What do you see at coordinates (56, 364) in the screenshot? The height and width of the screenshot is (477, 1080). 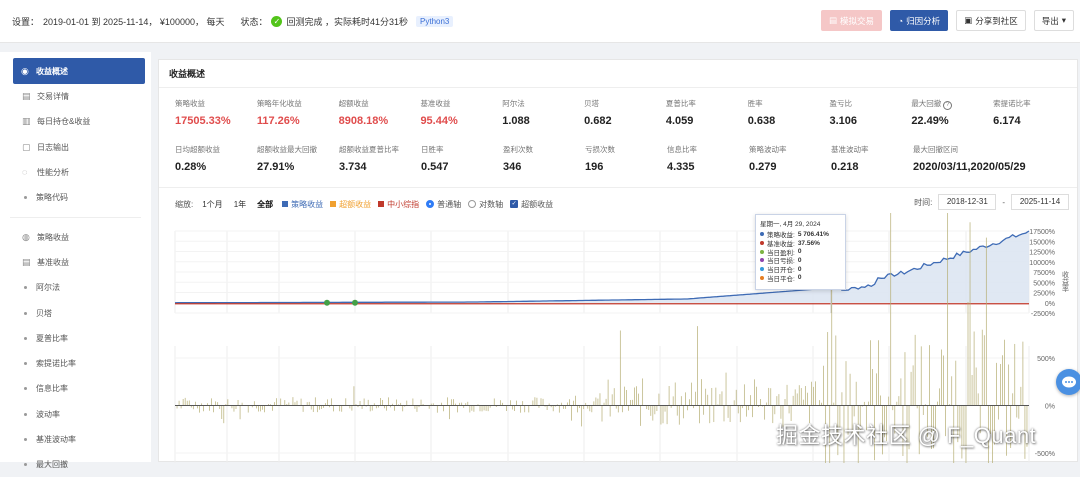 I see `sidebar-item-label: 索提诺比率` at bounding box center [56, 364].